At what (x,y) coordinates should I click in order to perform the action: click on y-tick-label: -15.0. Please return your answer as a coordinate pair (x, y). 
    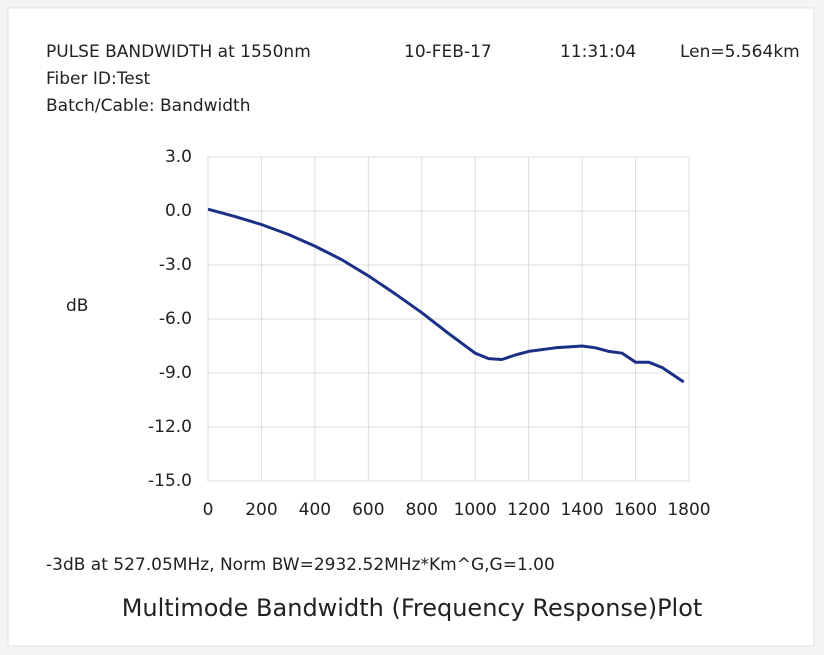
    Looking at the image, I should click on (170, 481).